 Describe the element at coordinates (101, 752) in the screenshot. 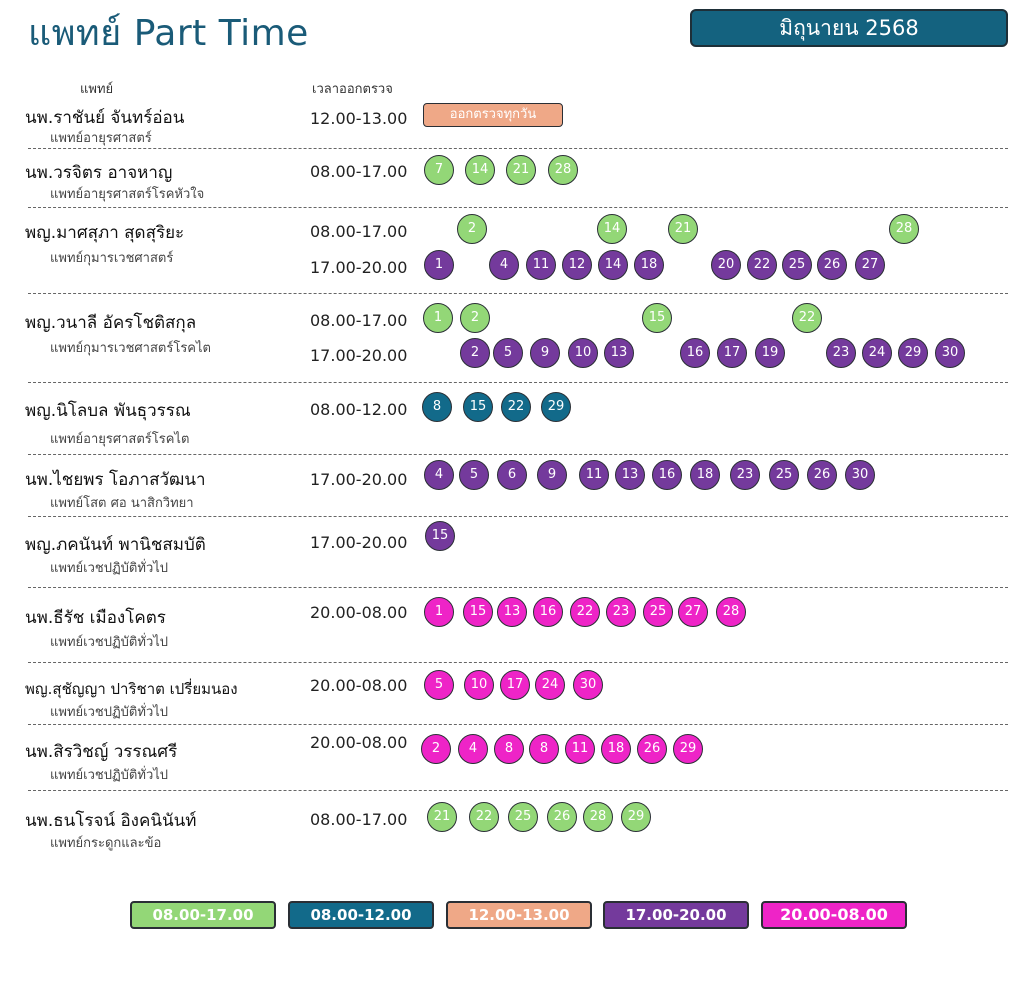

I see `doctor-name: นพ.สิรวิชญ์ วรรณศรี` at that location.